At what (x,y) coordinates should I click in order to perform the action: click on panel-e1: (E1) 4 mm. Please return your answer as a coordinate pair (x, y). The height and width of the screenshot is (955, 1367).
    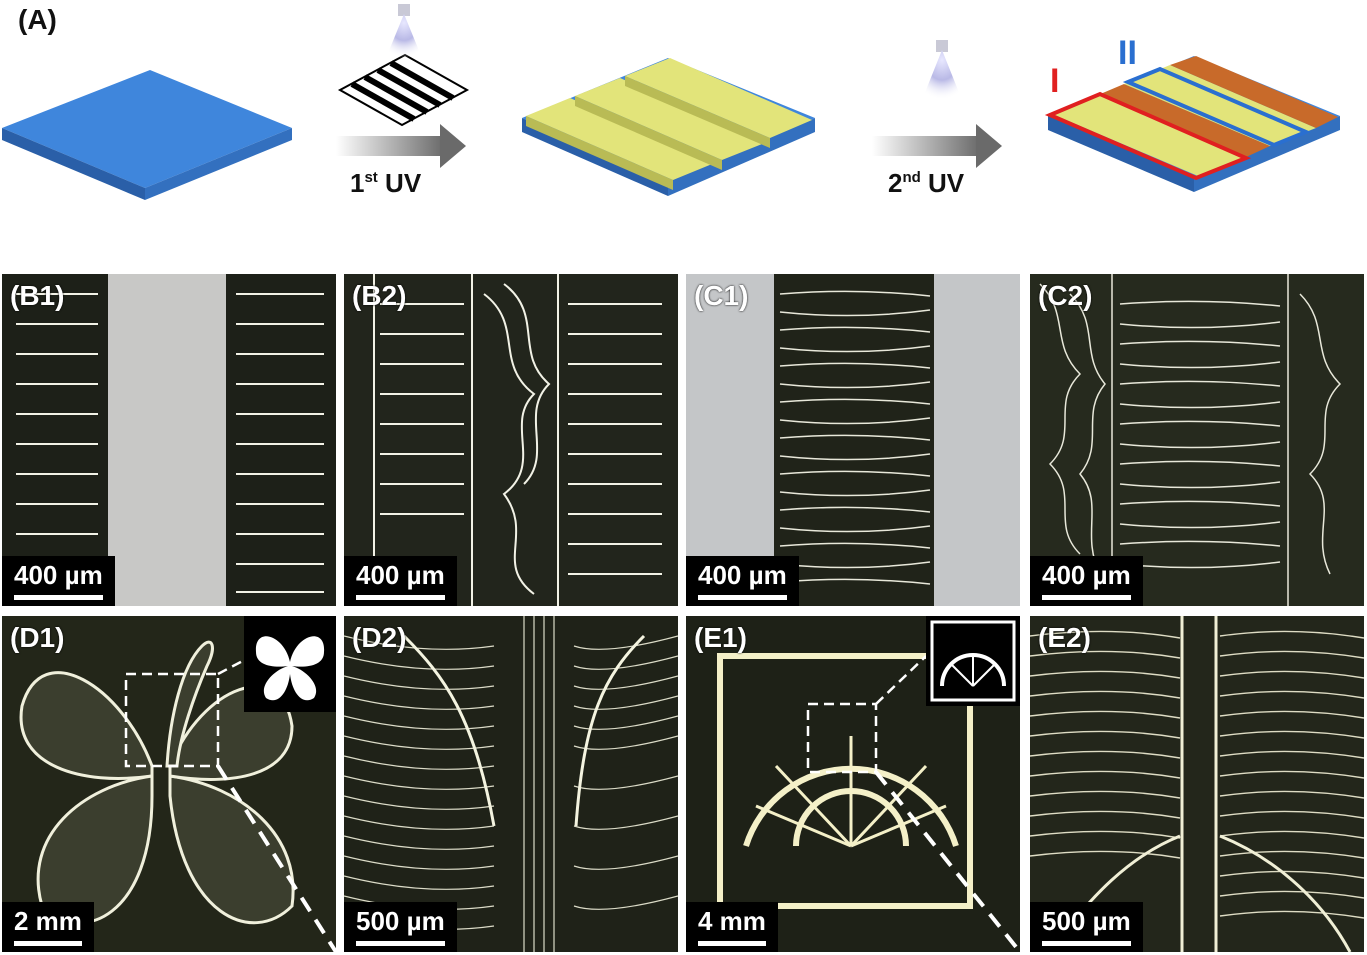
    Looking at the image, I should click on (853, 784).